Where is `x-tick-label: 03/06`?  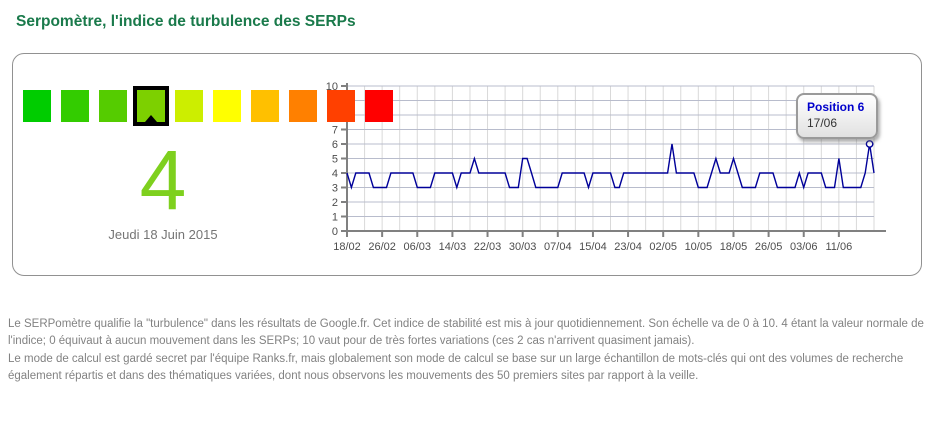
x-tick-label: 03/06 is located at coordinates (804, 247).